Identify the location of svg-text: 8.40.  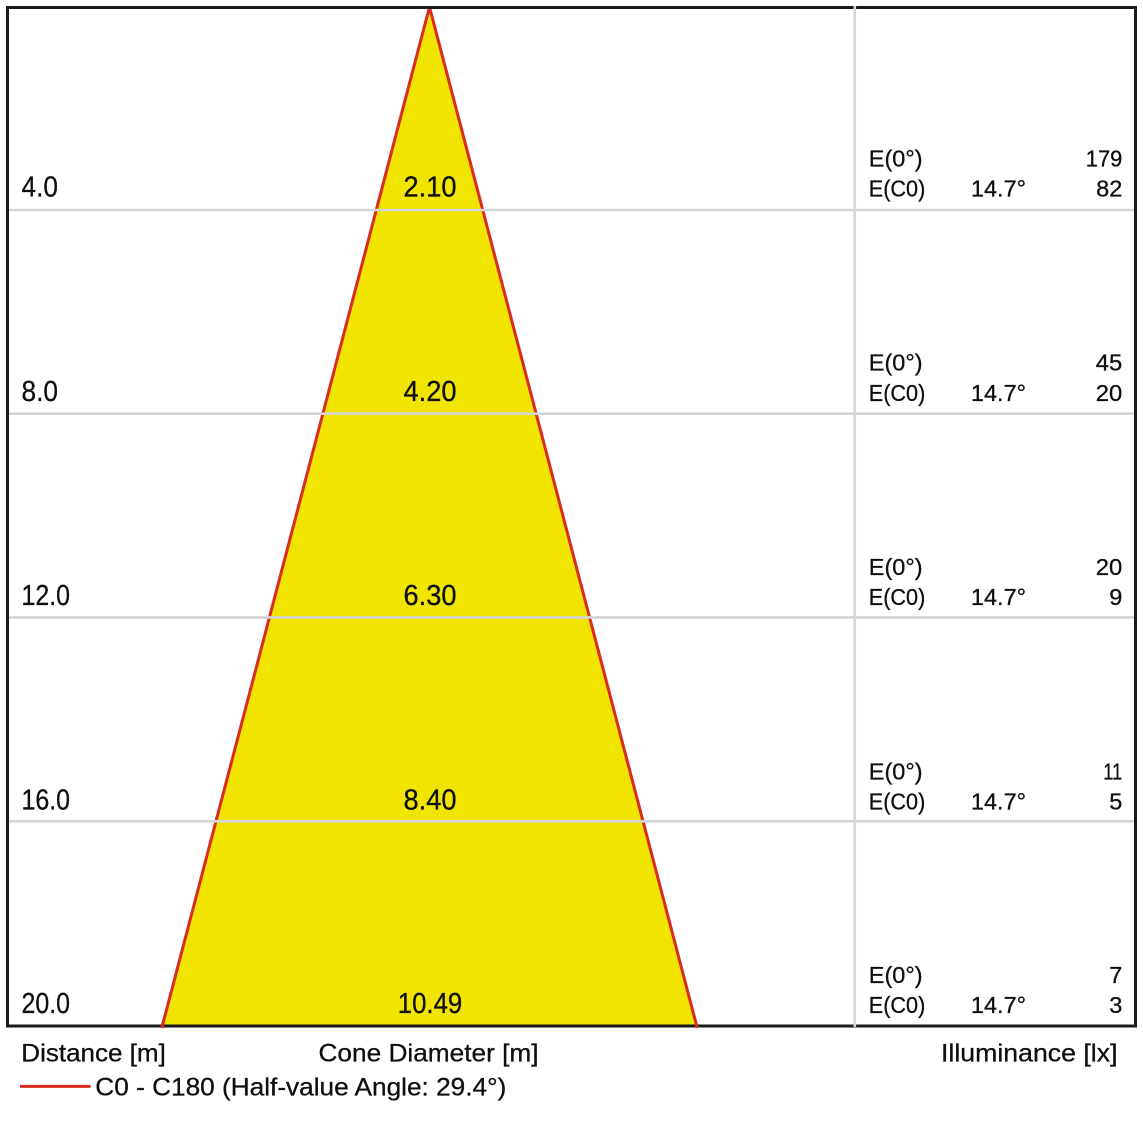
(430, 801).